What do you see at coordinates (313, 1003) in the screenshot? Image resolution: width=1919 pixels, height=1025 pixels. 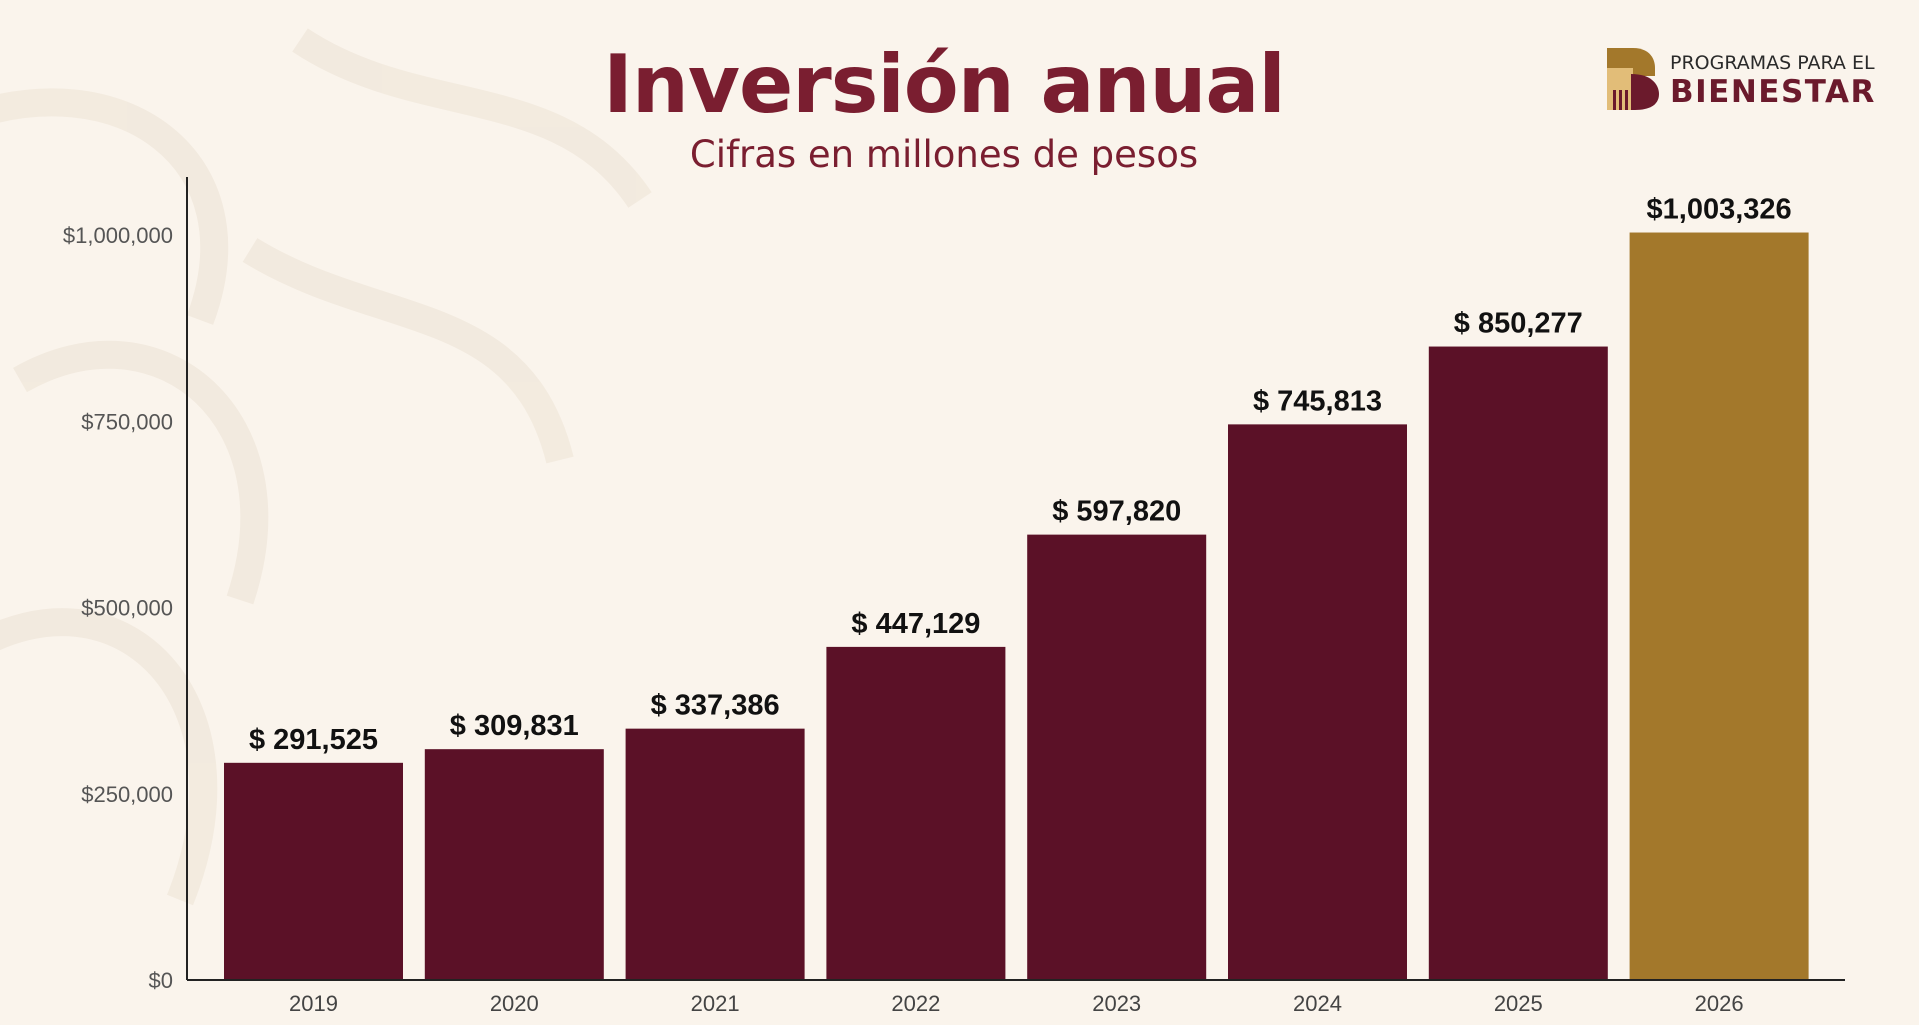 I see `x-tick-label: 2019` at bounding box center [313, 1003].